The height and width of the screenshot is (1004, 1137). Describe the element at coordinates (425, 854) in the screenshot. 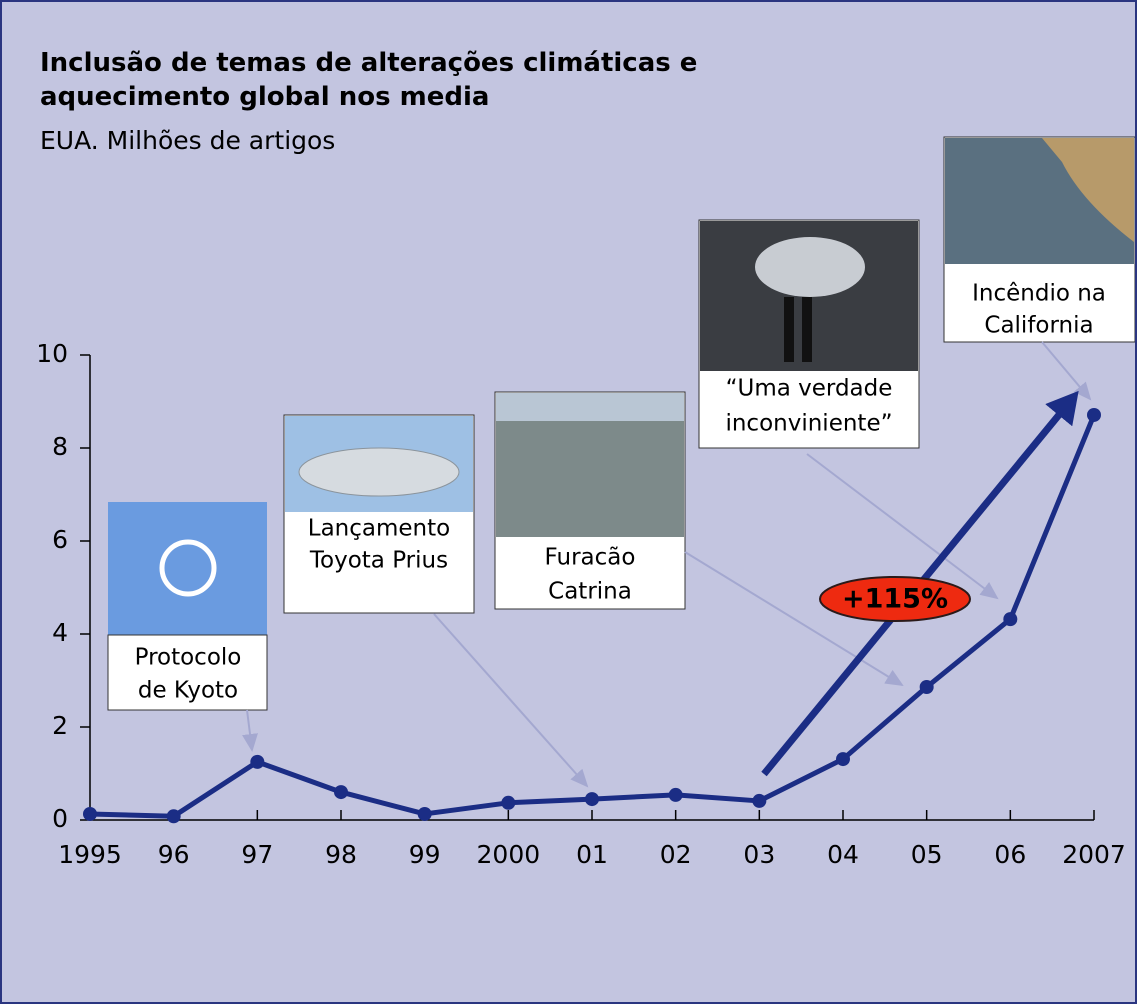

I see `x-tick-label: 99` at that location.